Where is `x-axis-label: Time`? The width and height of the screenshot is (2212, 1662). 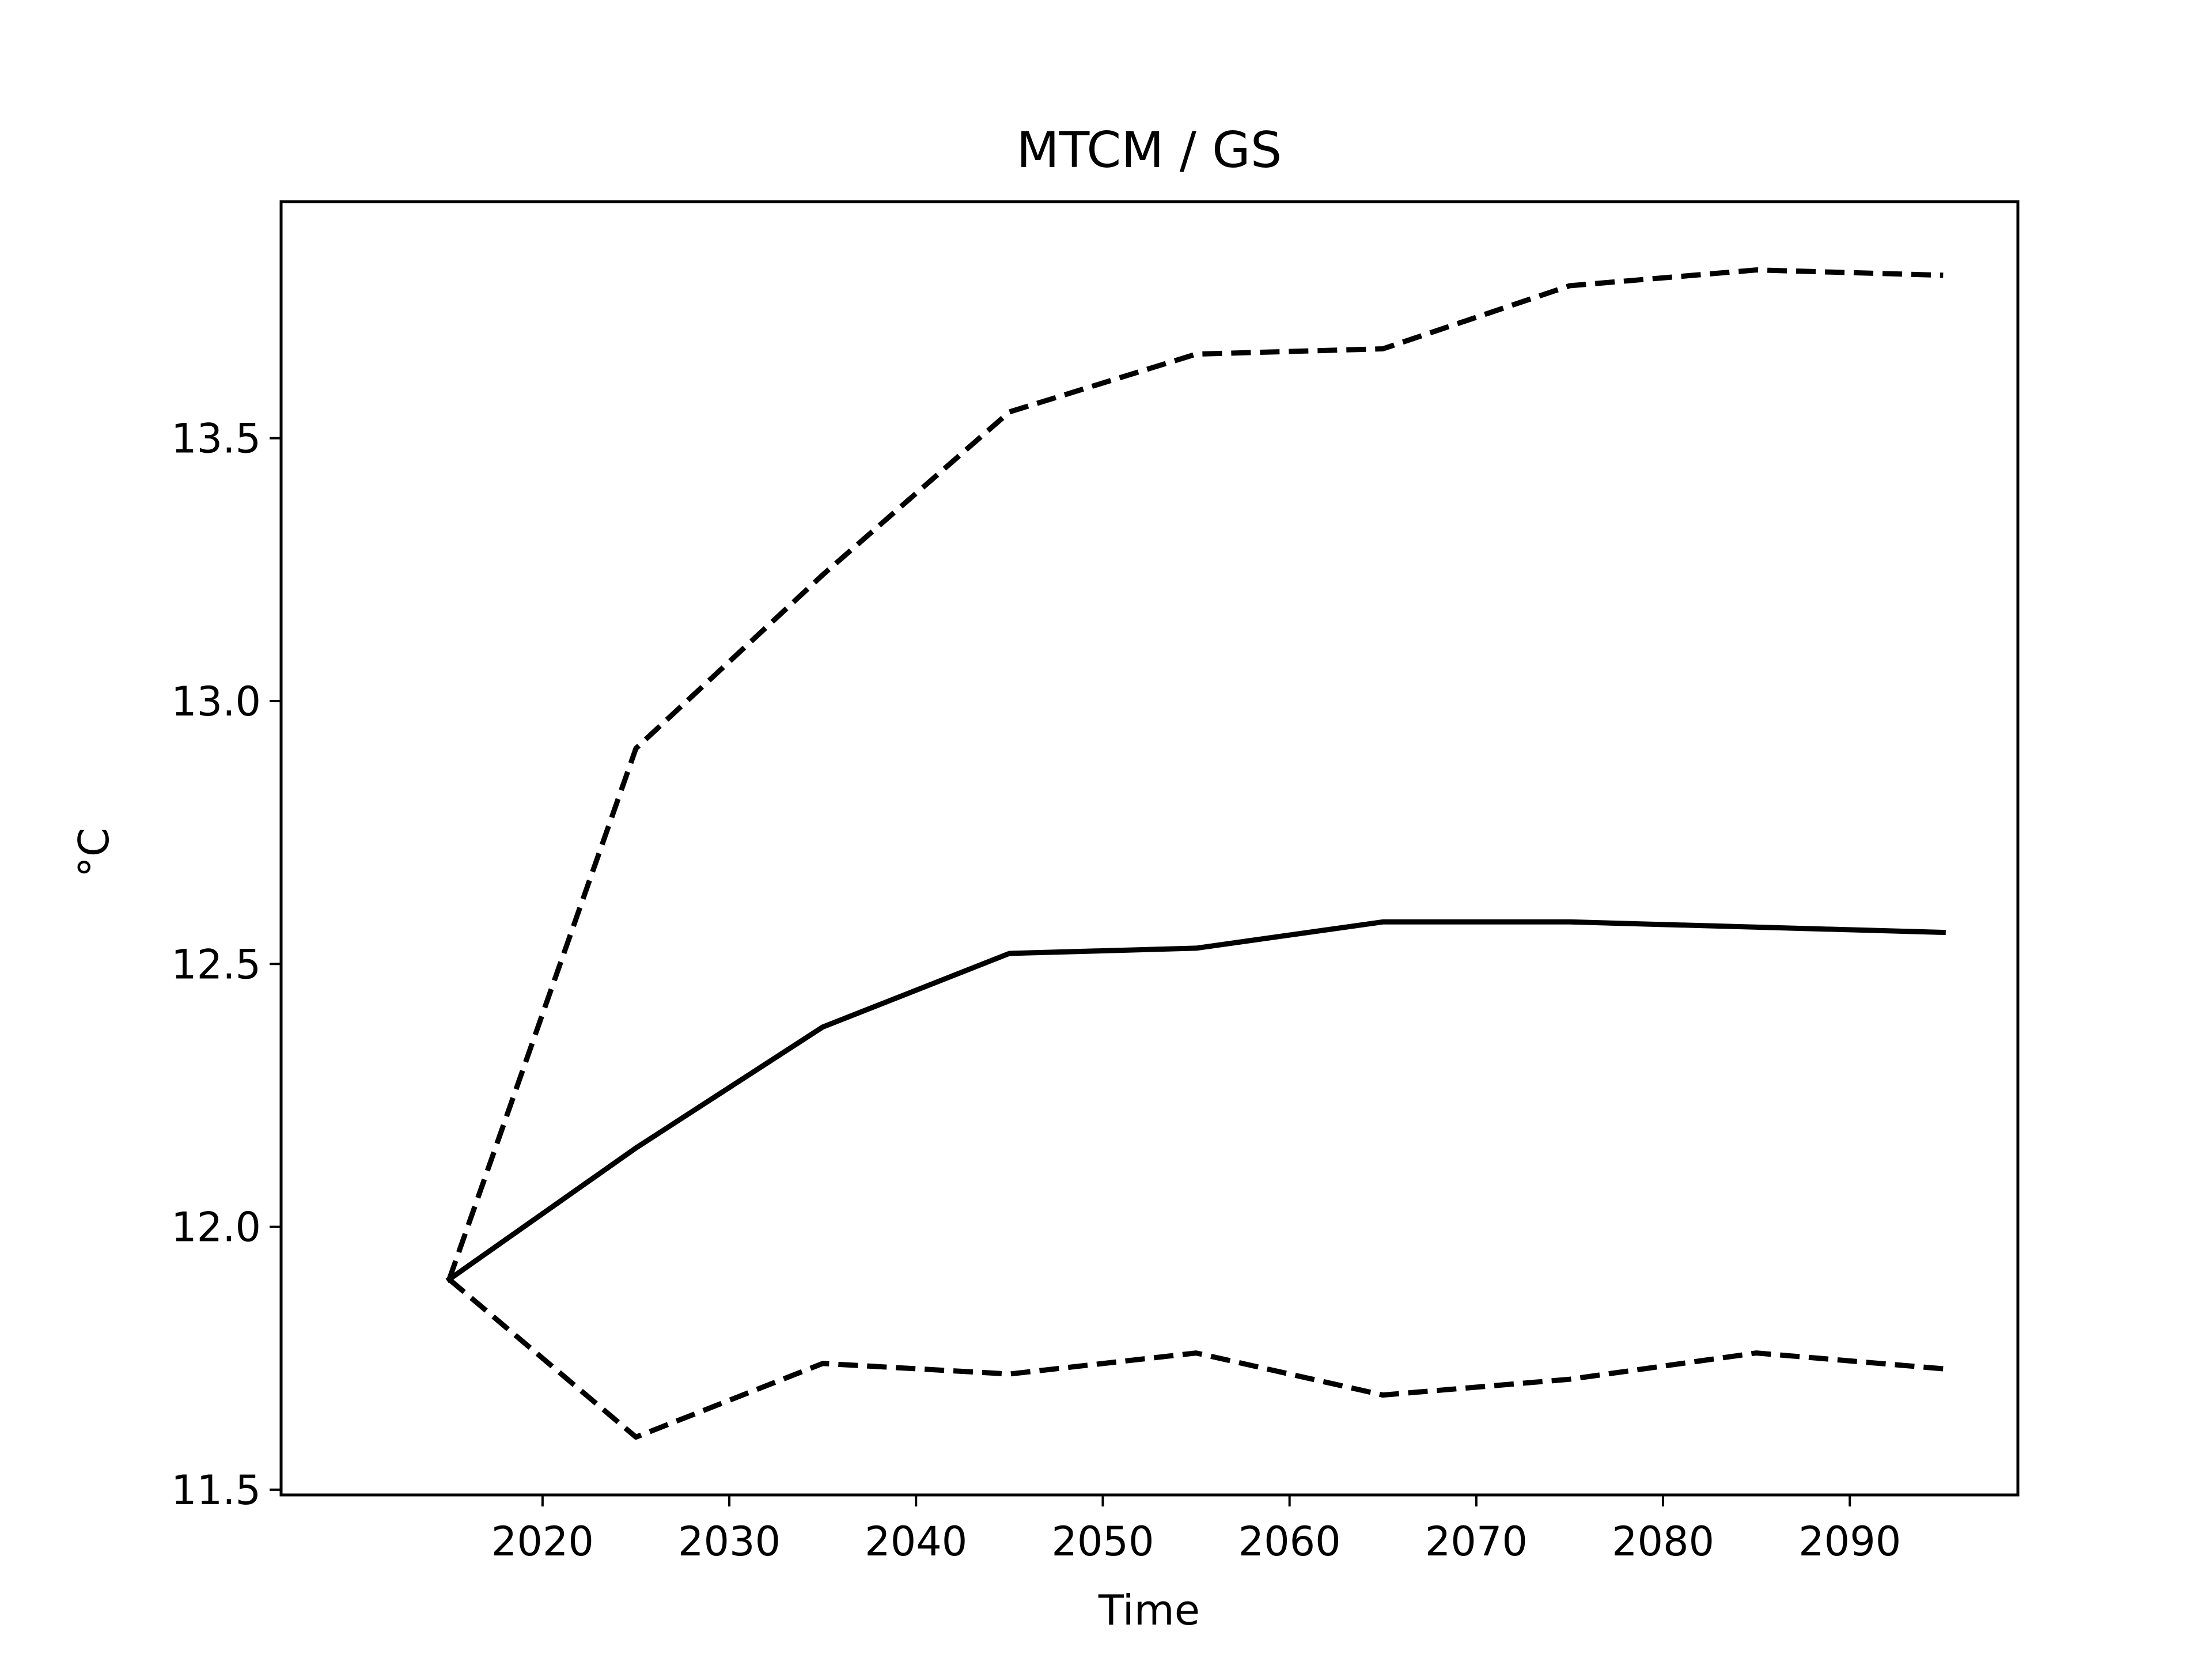 x-axis-label: Time is located at coordinates (1149, 1610).